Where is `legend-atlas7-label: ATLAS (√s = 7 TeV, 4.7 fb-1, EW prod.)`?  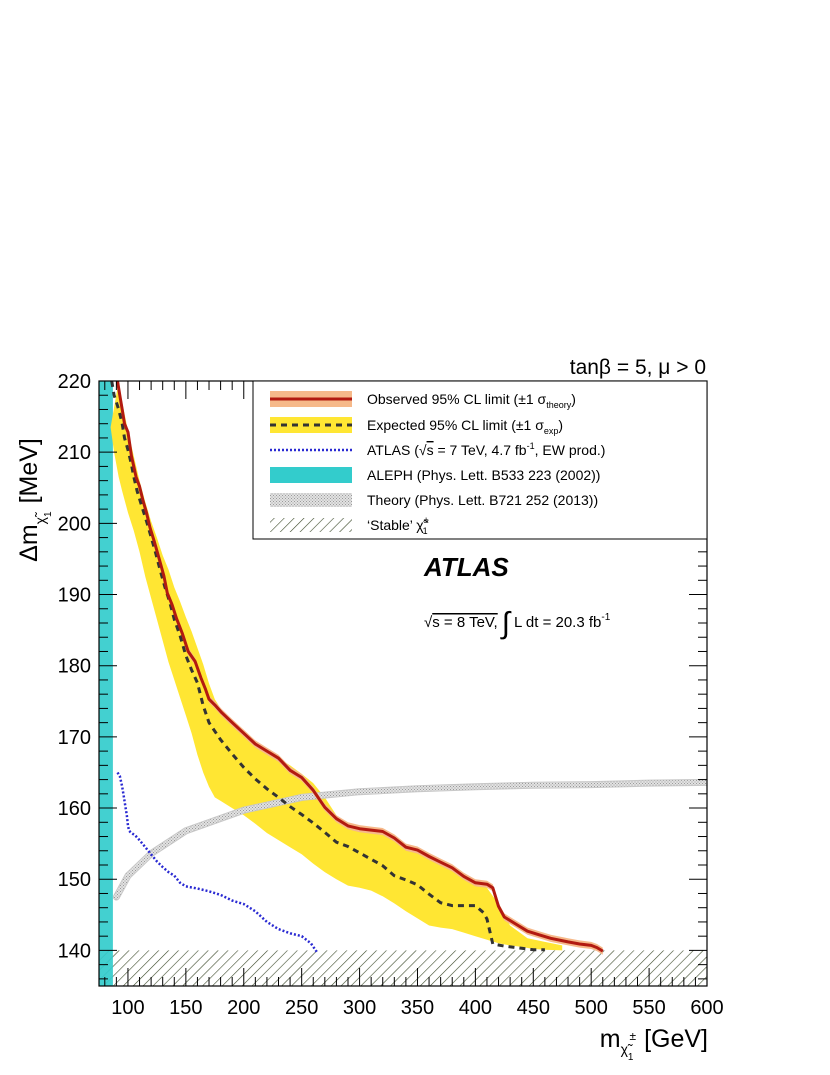 legend-atlas7-label: ATLAS (√s = 7 TeV, 4.7 fb-1, EW prod.) is located at coordinates (486, 449).